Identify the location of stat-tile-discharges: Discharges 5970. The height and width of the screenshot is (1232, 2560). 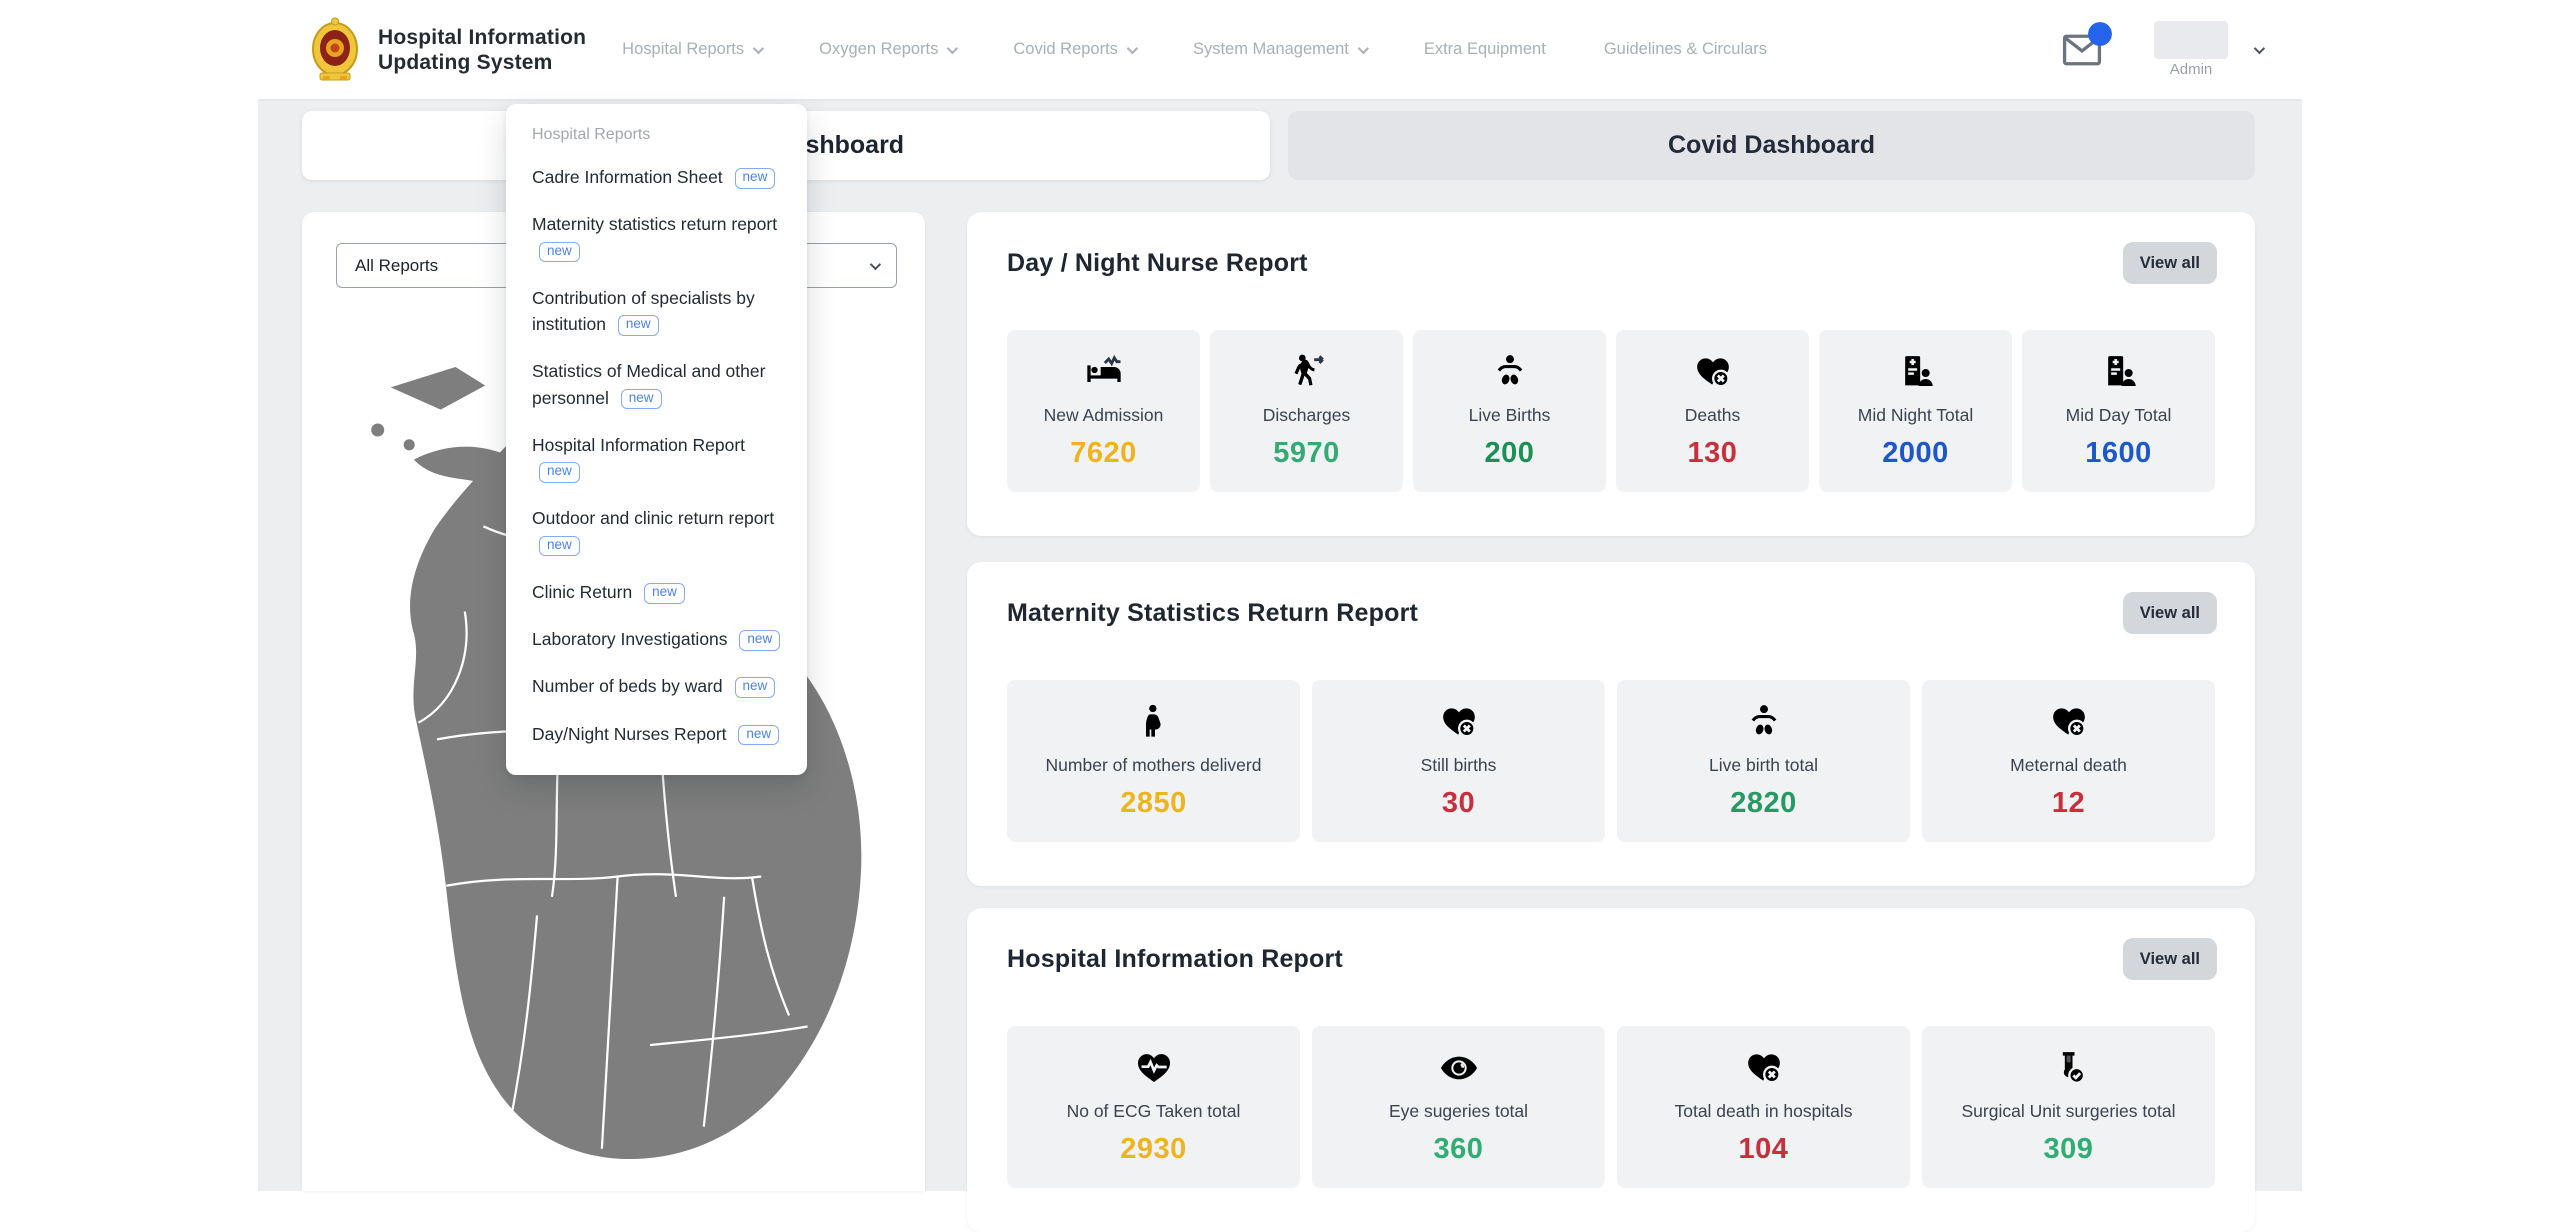
(1306, 411).